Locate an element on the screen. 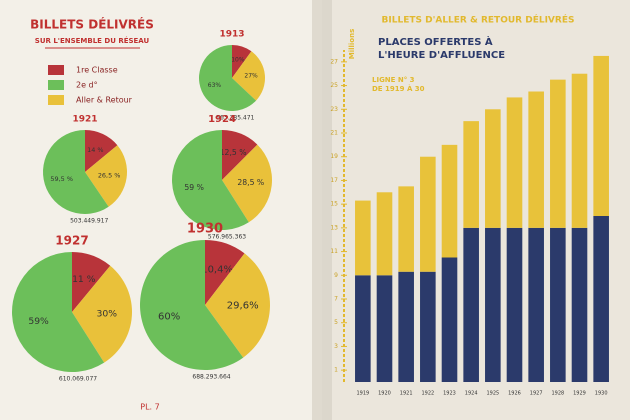  slice-label: 59,5 % is located at coordinates (61, 179).